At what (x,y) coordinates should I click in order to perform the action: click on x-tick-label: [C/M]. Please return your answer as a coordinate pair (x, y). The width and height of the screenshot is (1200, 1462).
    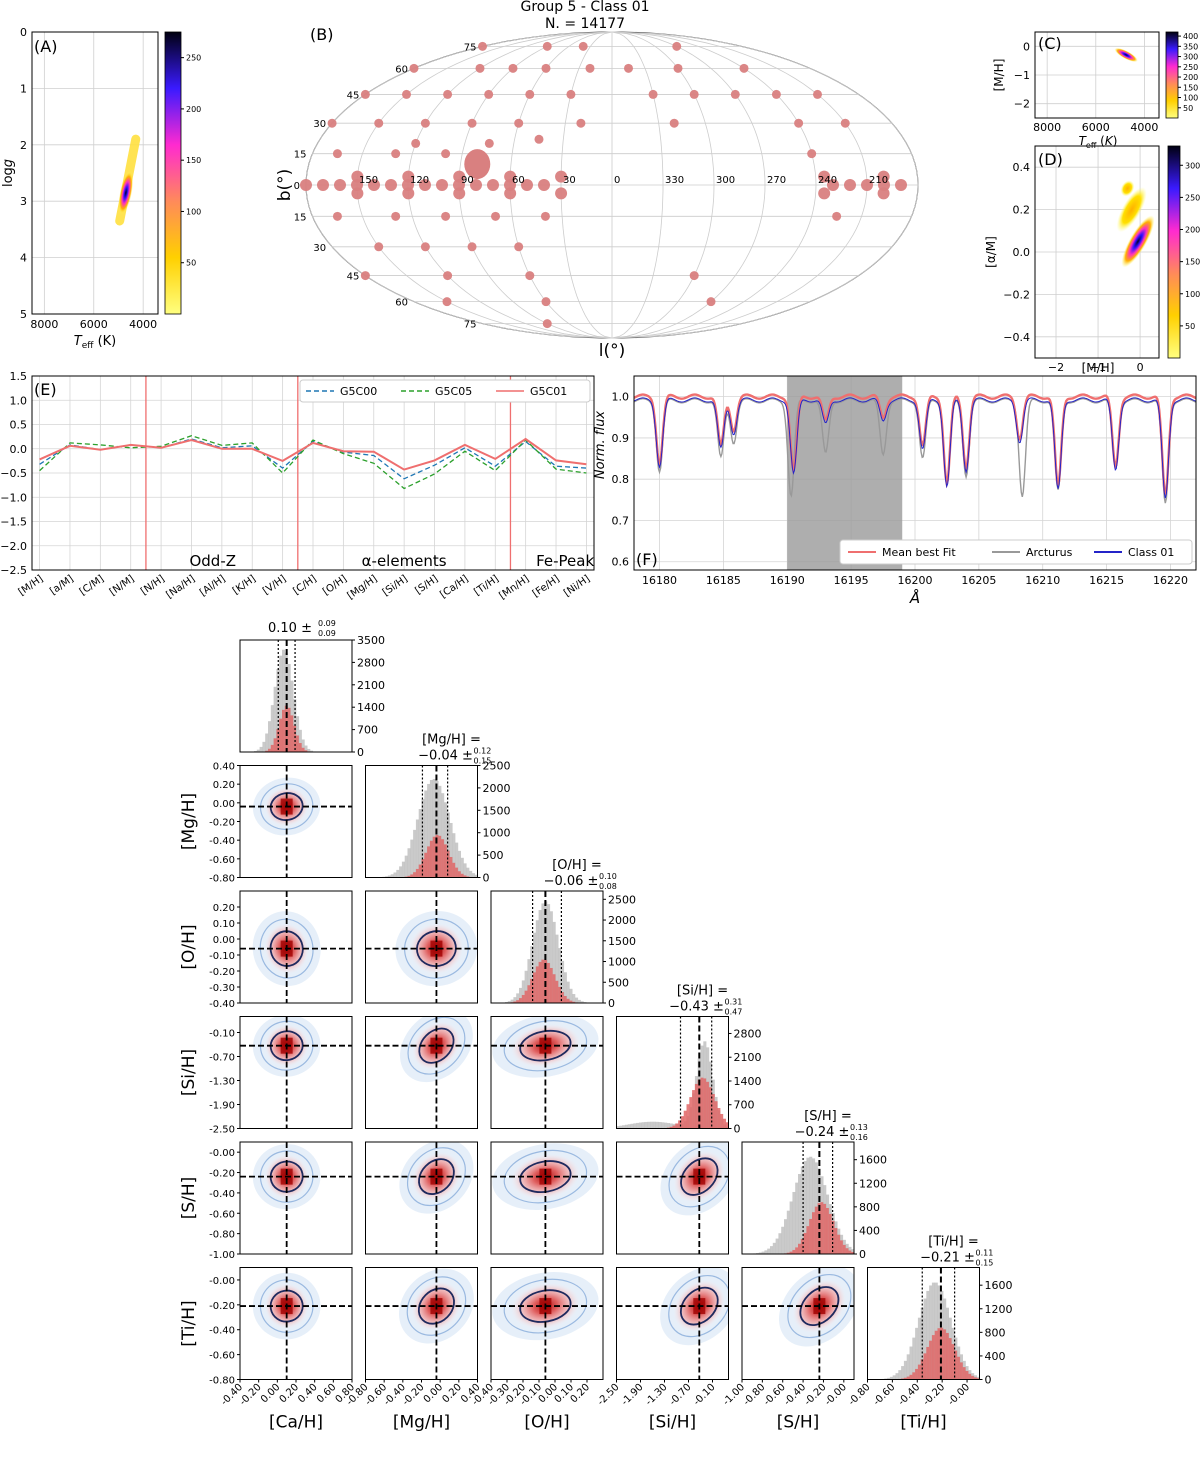
    Looking at the image, I should click on (92, 585).